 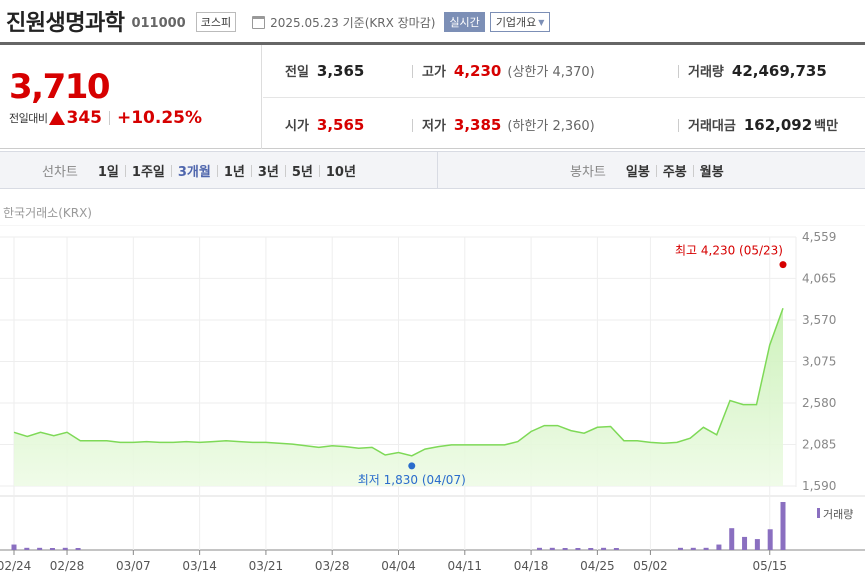 What do you see at coordinates (769, 566) in the screenshot?
I see `x-tick-label: 05/15` at bounding box center [769, 566].